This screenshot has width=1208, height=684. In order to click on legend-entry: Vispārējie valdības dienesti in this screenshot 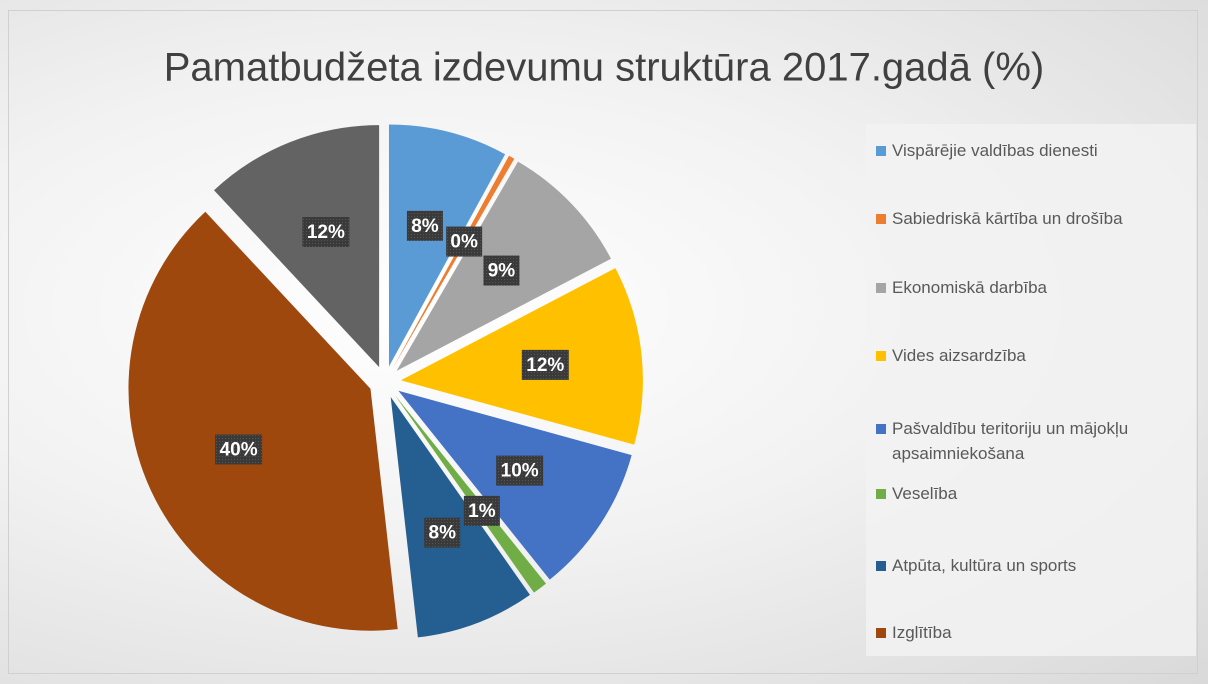, I will do `click(1041, 150)`.